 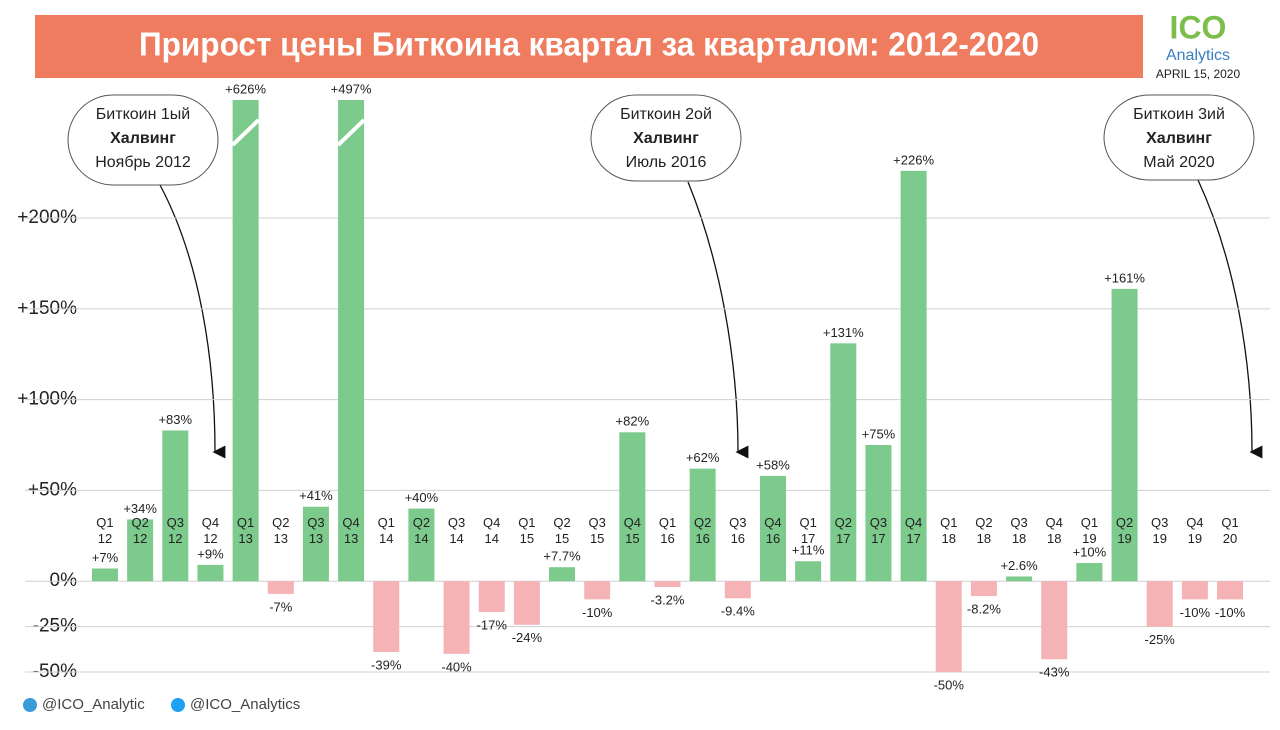 I want to click on annotation-text: Биткоин 2ой, so click(x=666, y=114).